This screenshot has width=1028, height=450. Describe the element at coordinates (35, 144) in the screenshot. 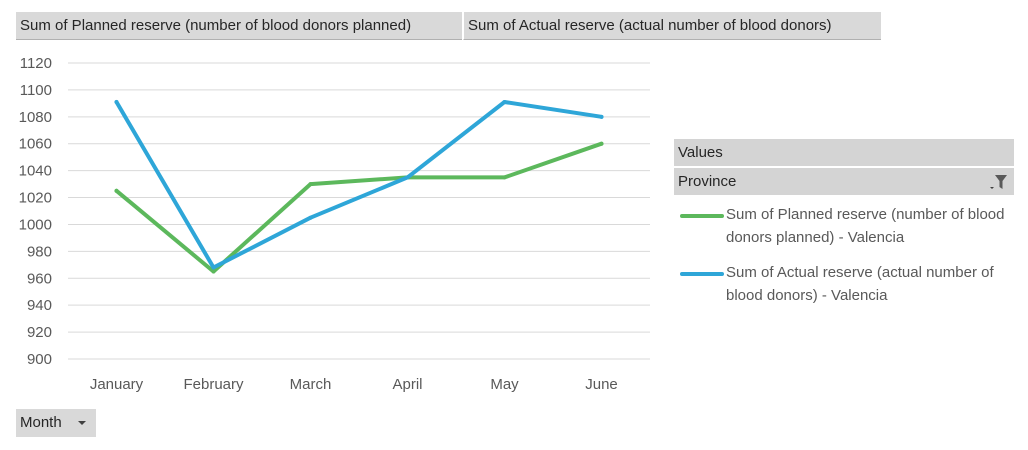

I see `y-tick-label: 1060` at that location.